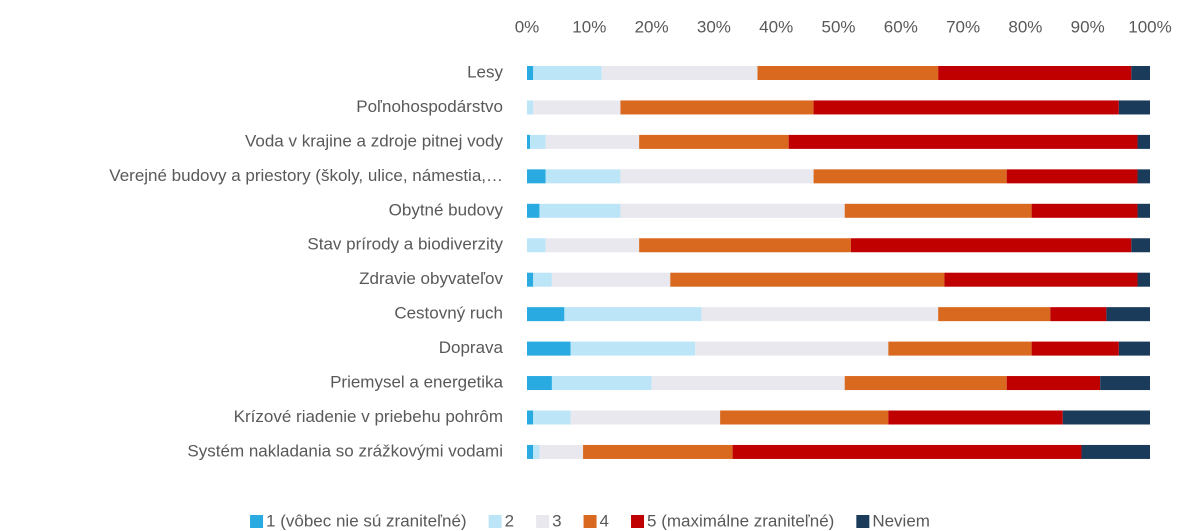  What do you see at coordinates (1025, 26) in the screenshot?
I see `x-tick-label: 80%` at bounding box center [1025, 26].